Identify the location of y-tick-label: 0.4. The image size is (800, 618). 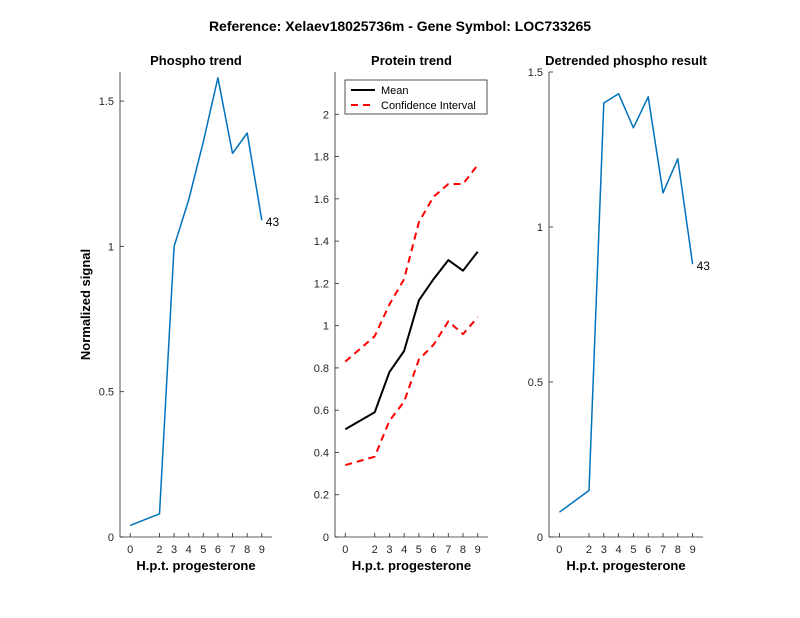
(321, 453).